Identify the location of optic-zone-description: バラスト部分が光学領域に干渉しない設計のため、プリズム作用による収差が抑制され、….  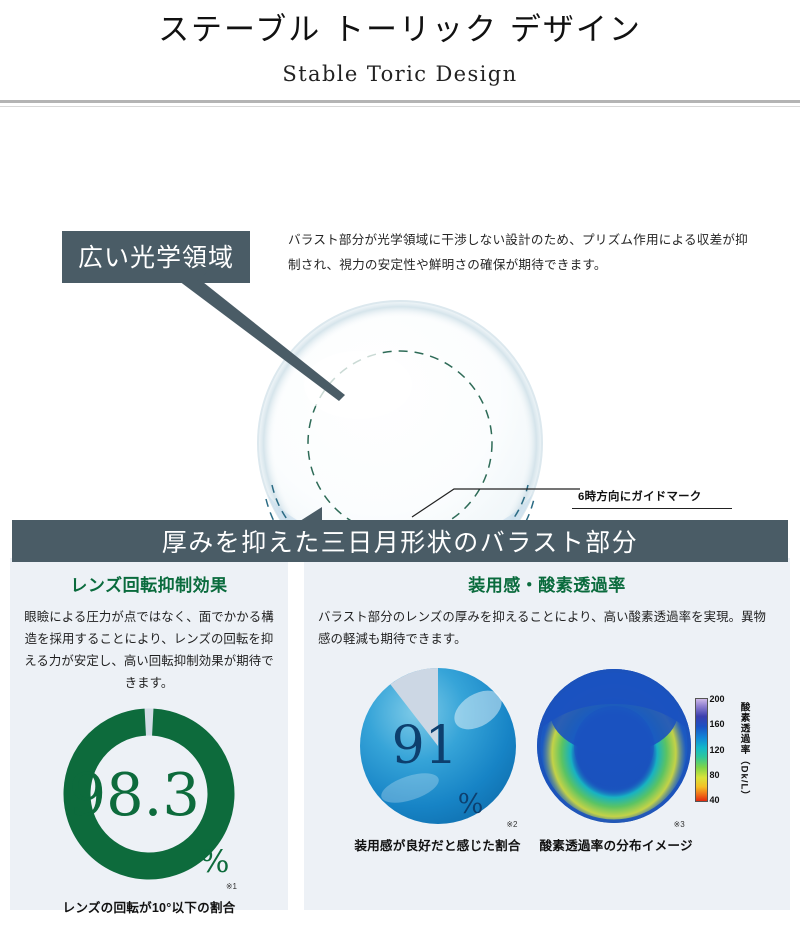
(518, 252).